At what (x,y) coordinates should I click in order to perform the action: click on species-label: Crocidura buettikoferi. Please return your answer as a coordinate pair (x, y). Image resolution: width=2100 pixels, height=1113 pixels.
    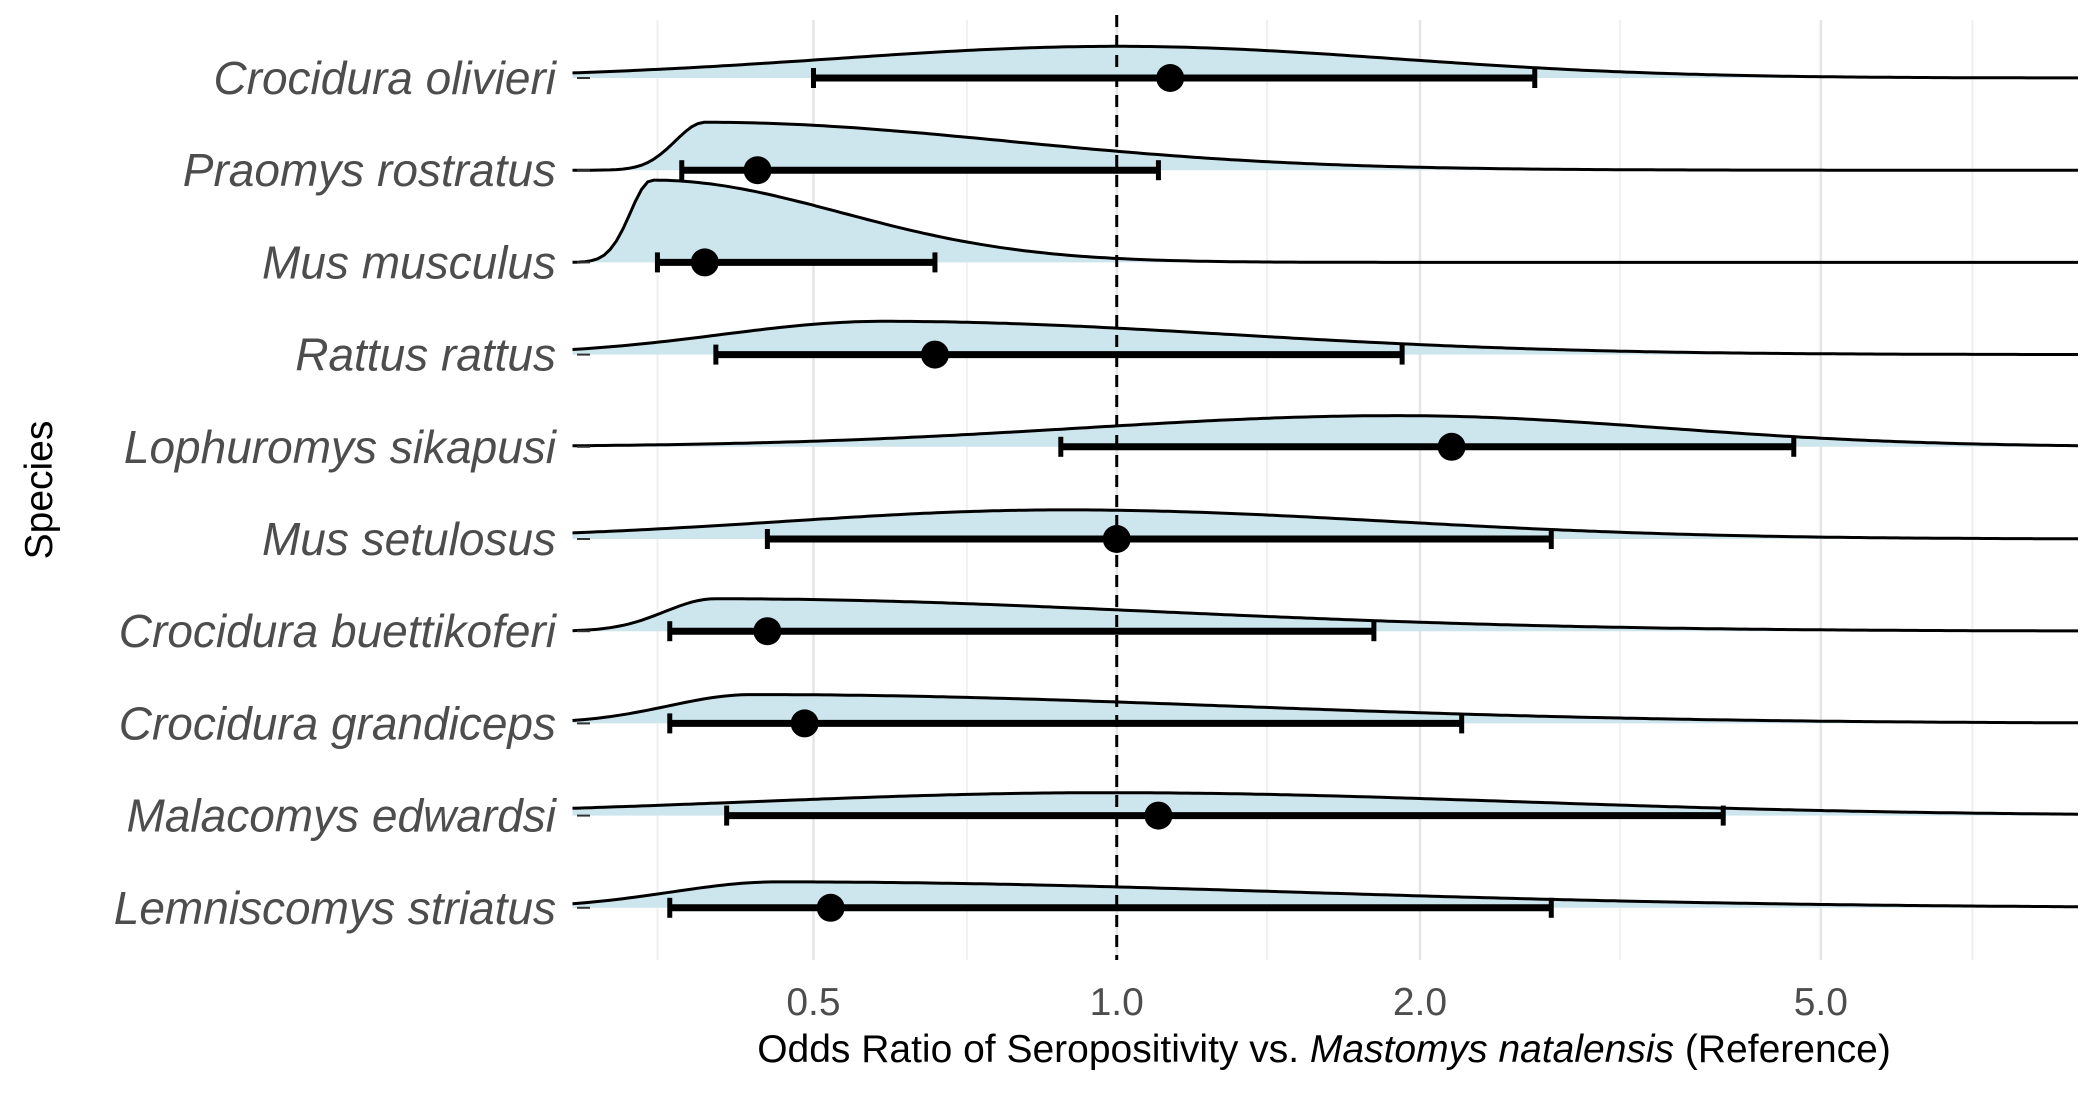
    Looking at the image, I should click on (338, 631).